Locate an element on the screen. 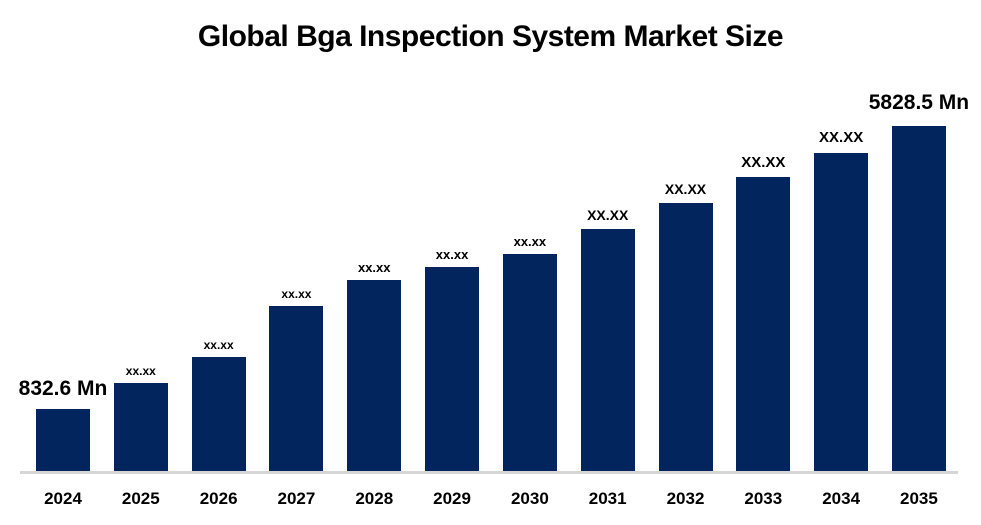 Image resolution: width=981 pixels, height=525 pixels. x-tick-2030: 2030 is located at coordinates (529, 498).